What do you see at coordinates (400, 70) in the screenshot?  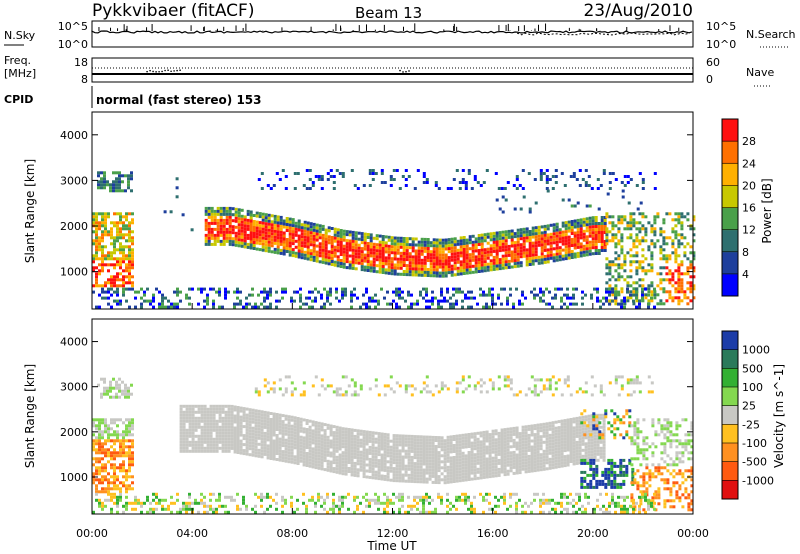 I see `freq-dot` at bounding box center [400, 70].